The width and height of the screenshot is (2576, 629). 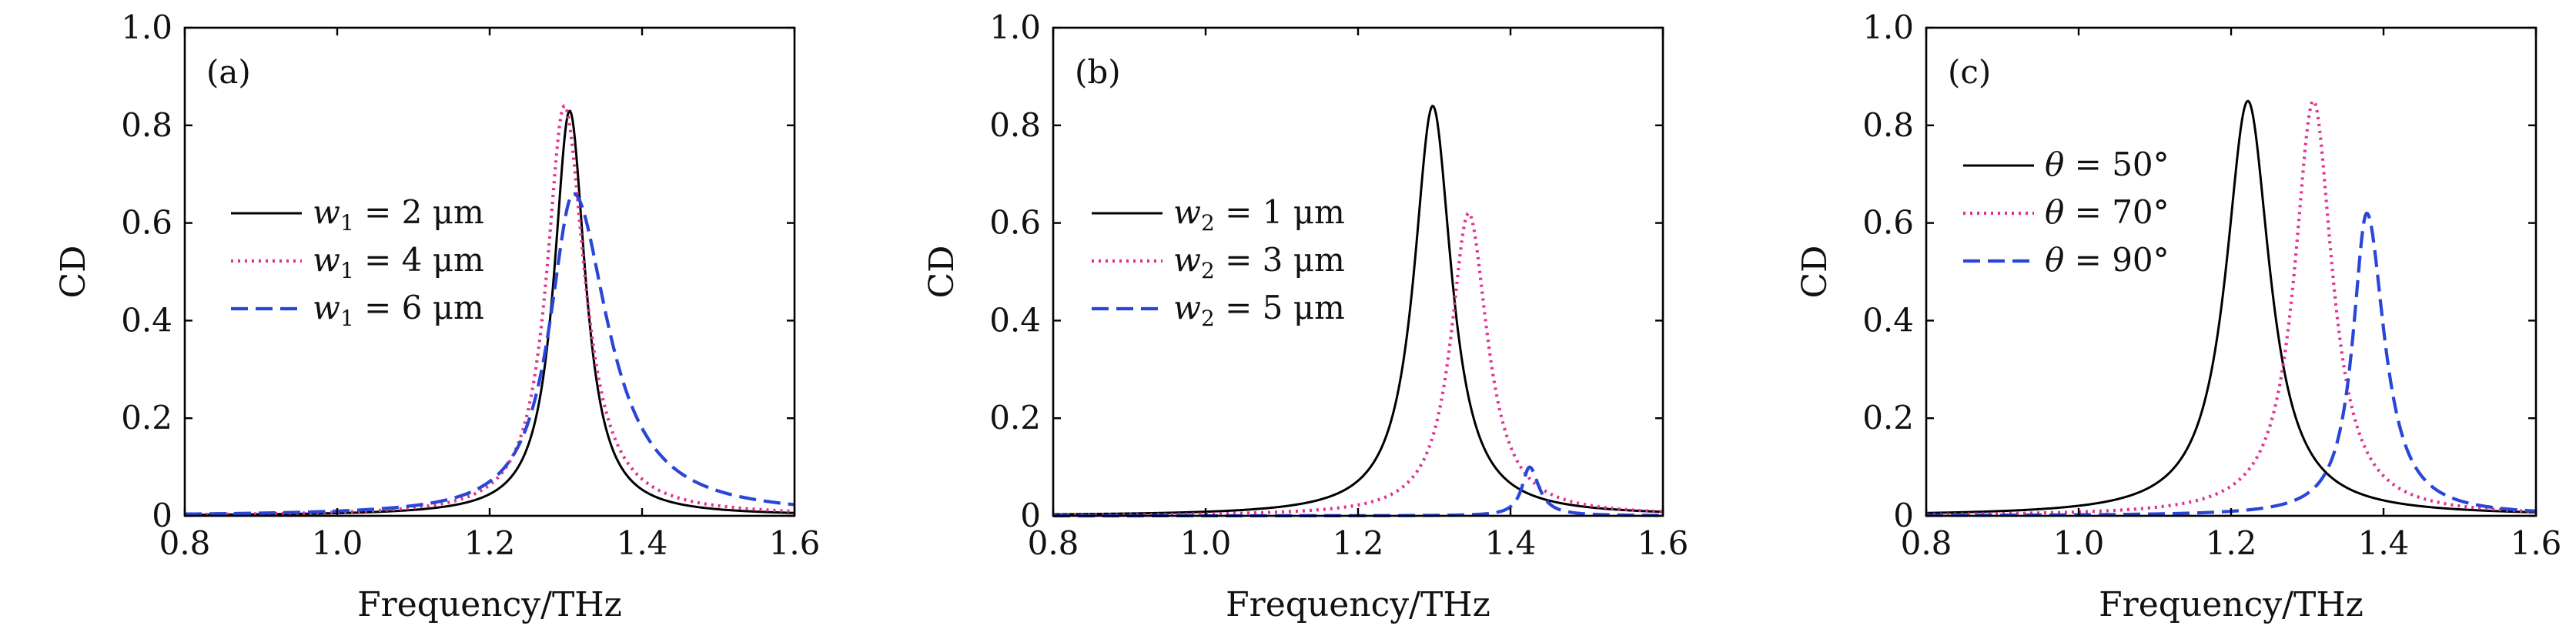 I want to click on legend-label: w1 = 2 μm, so click(x=399, y=214).